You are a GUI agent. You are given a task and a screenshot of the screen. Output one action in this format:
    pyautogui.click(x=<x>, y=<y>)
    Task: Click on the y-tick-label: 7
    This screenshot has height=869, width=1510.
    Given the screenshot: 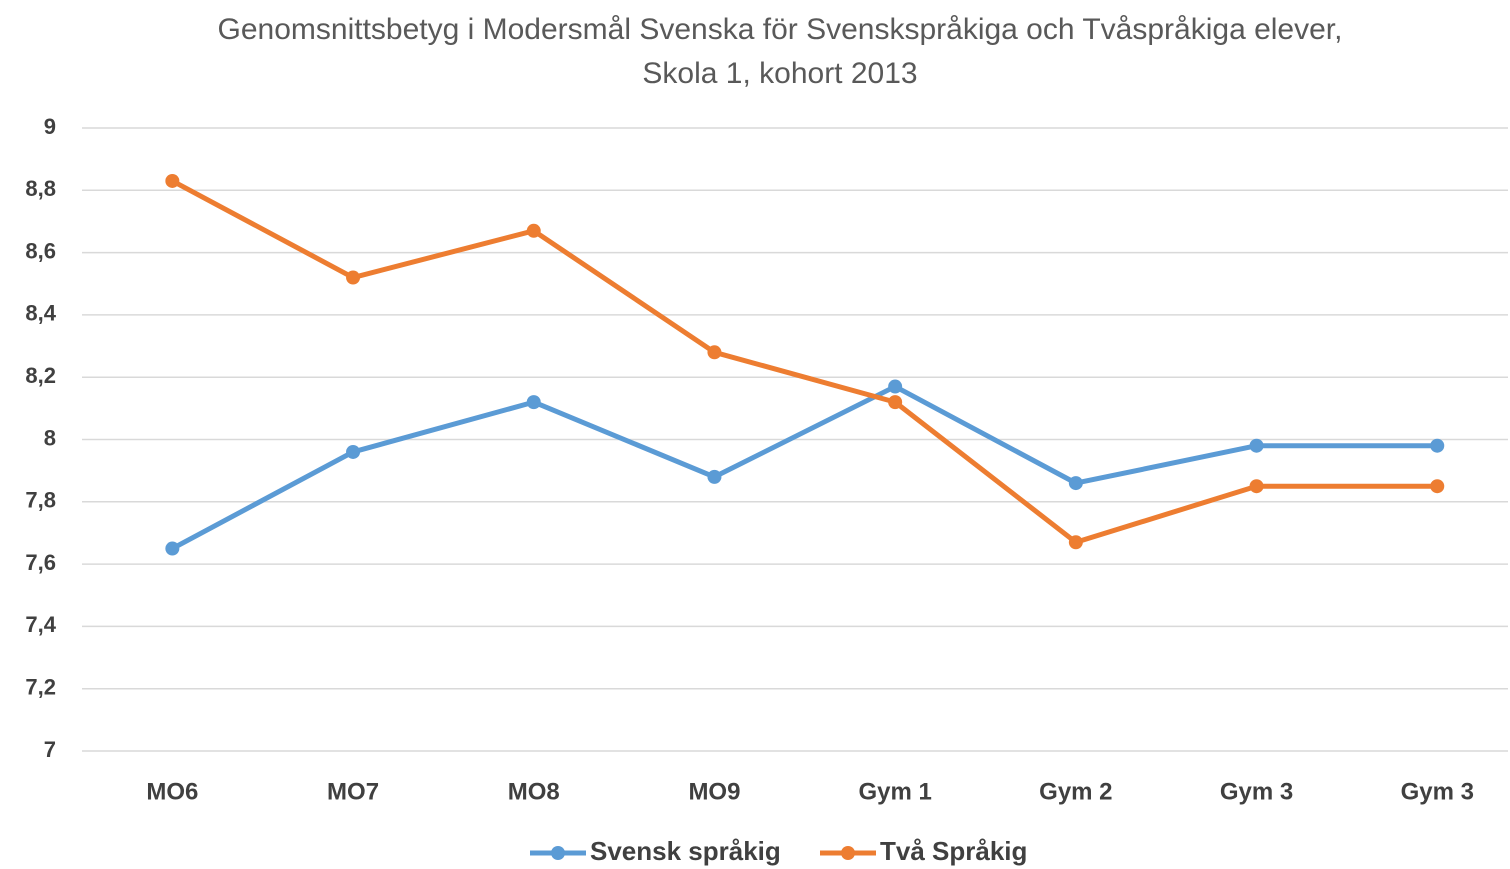 What is the action you would take?
    pyautogui.click(x=50, y=749)
    